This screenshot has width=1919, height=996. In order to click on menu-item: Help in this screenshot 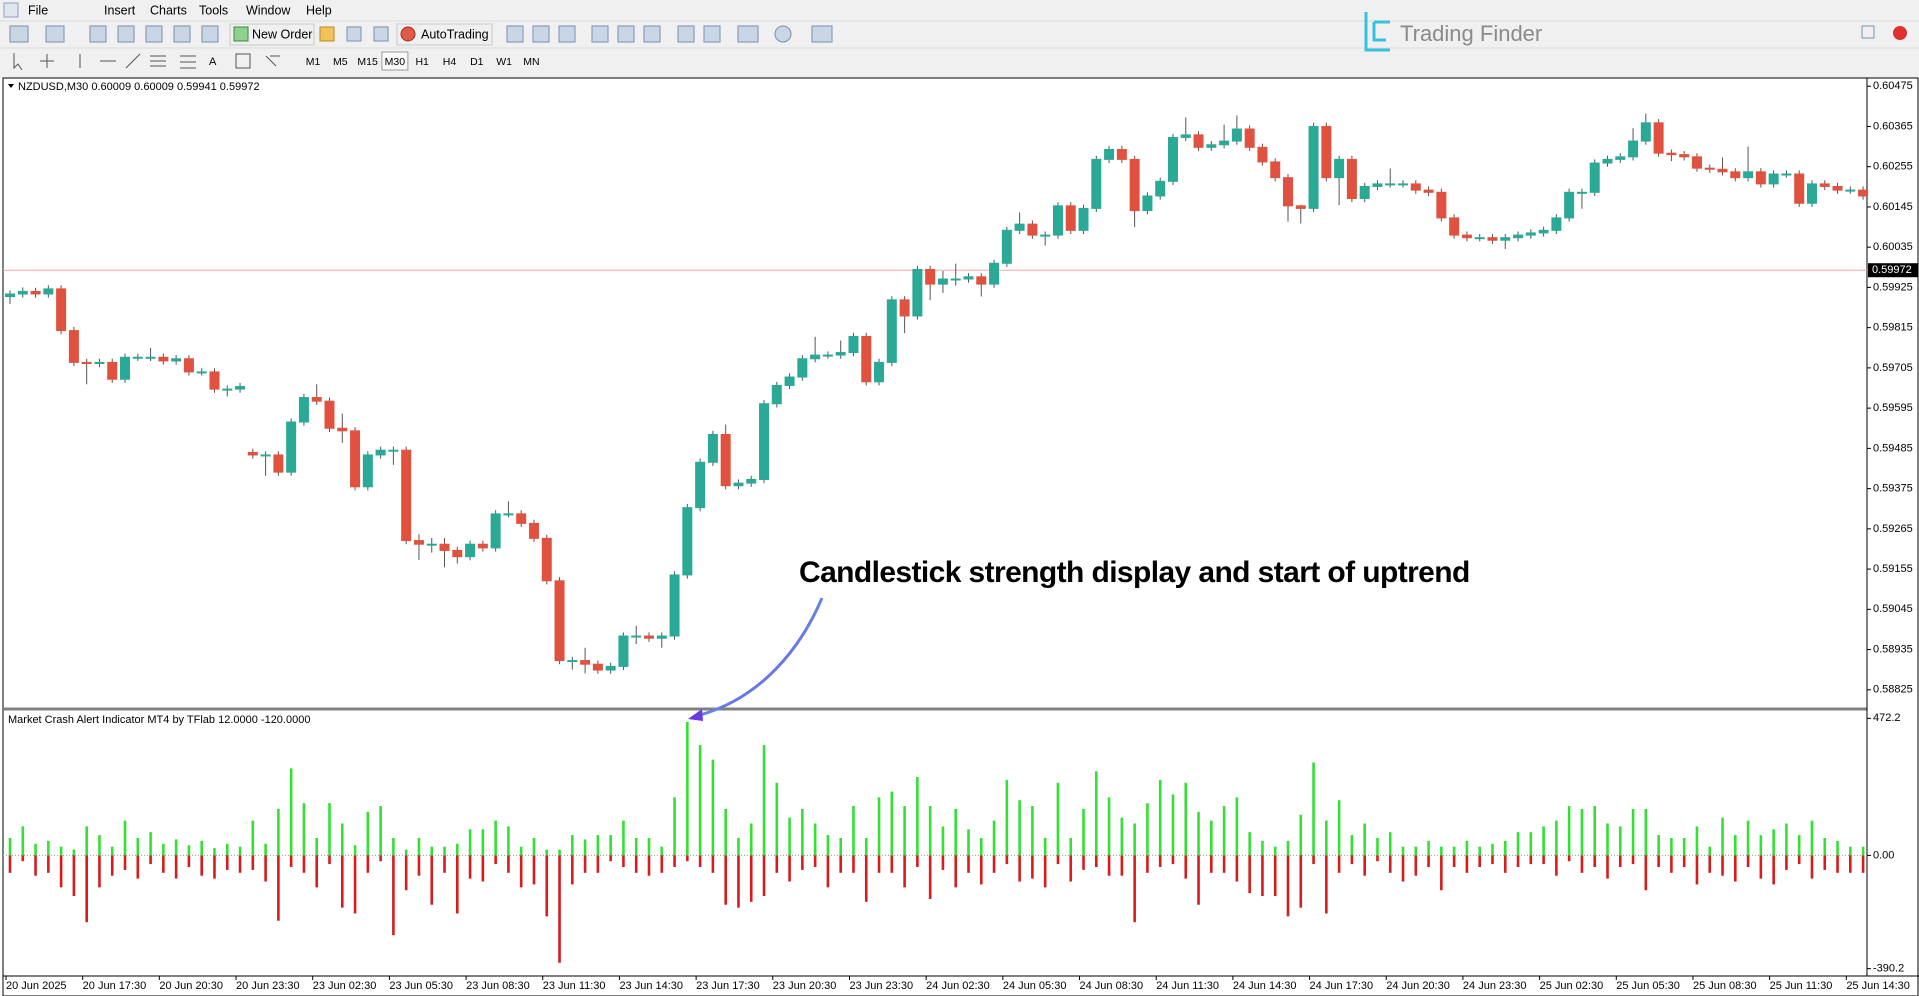, I will do `click(319, 10)`.